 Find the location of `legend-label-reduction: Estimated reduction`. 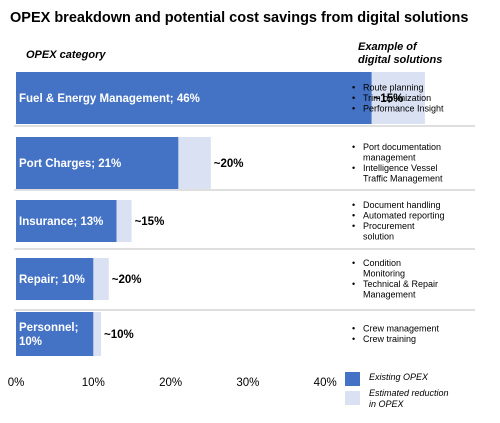

legend-label-reduction: Estimated reduction is located at coordinates (409, 393).